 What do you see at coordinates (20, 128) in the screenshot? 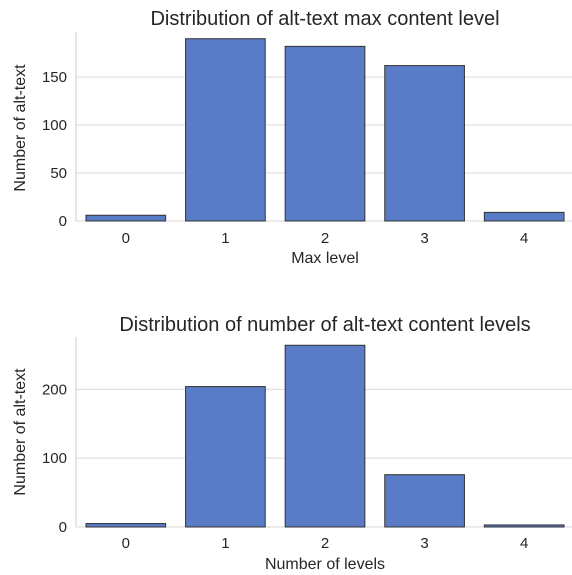
I see `chart1-y-axis-label: Number of alt-text` at bounding box center [20, 128].